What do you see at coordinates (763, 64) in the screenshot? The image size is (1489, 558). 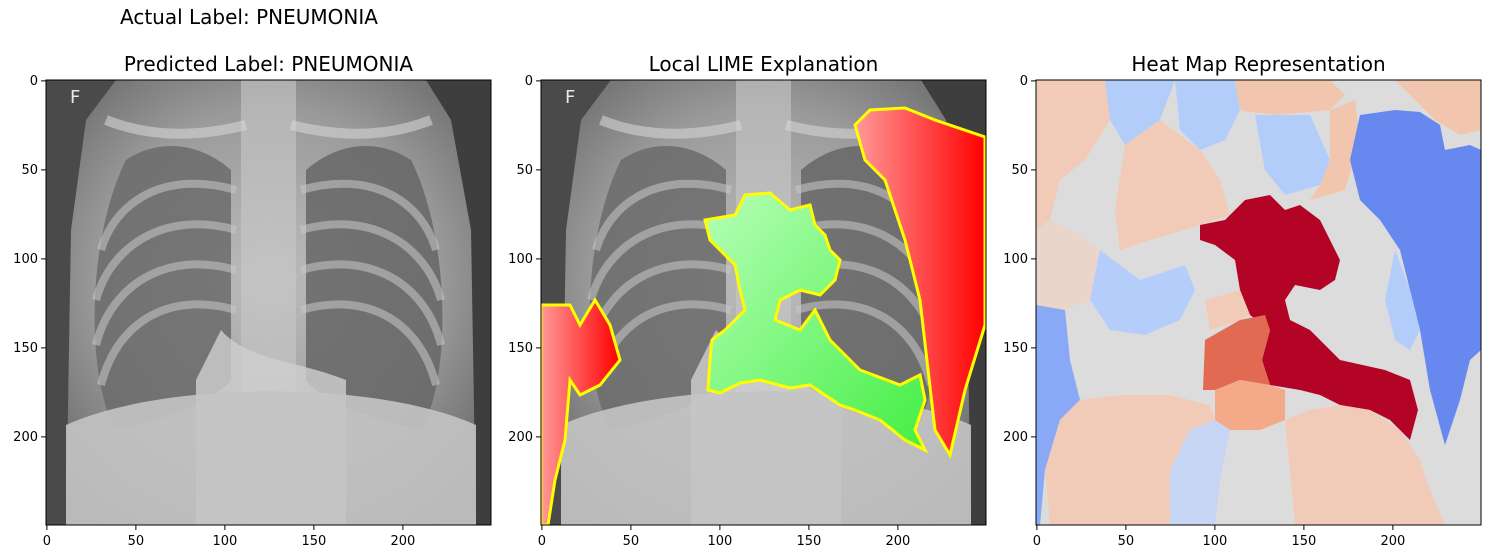 I see `panel-2-title: Local LIME Explanation` at bounding box center [763, 64].